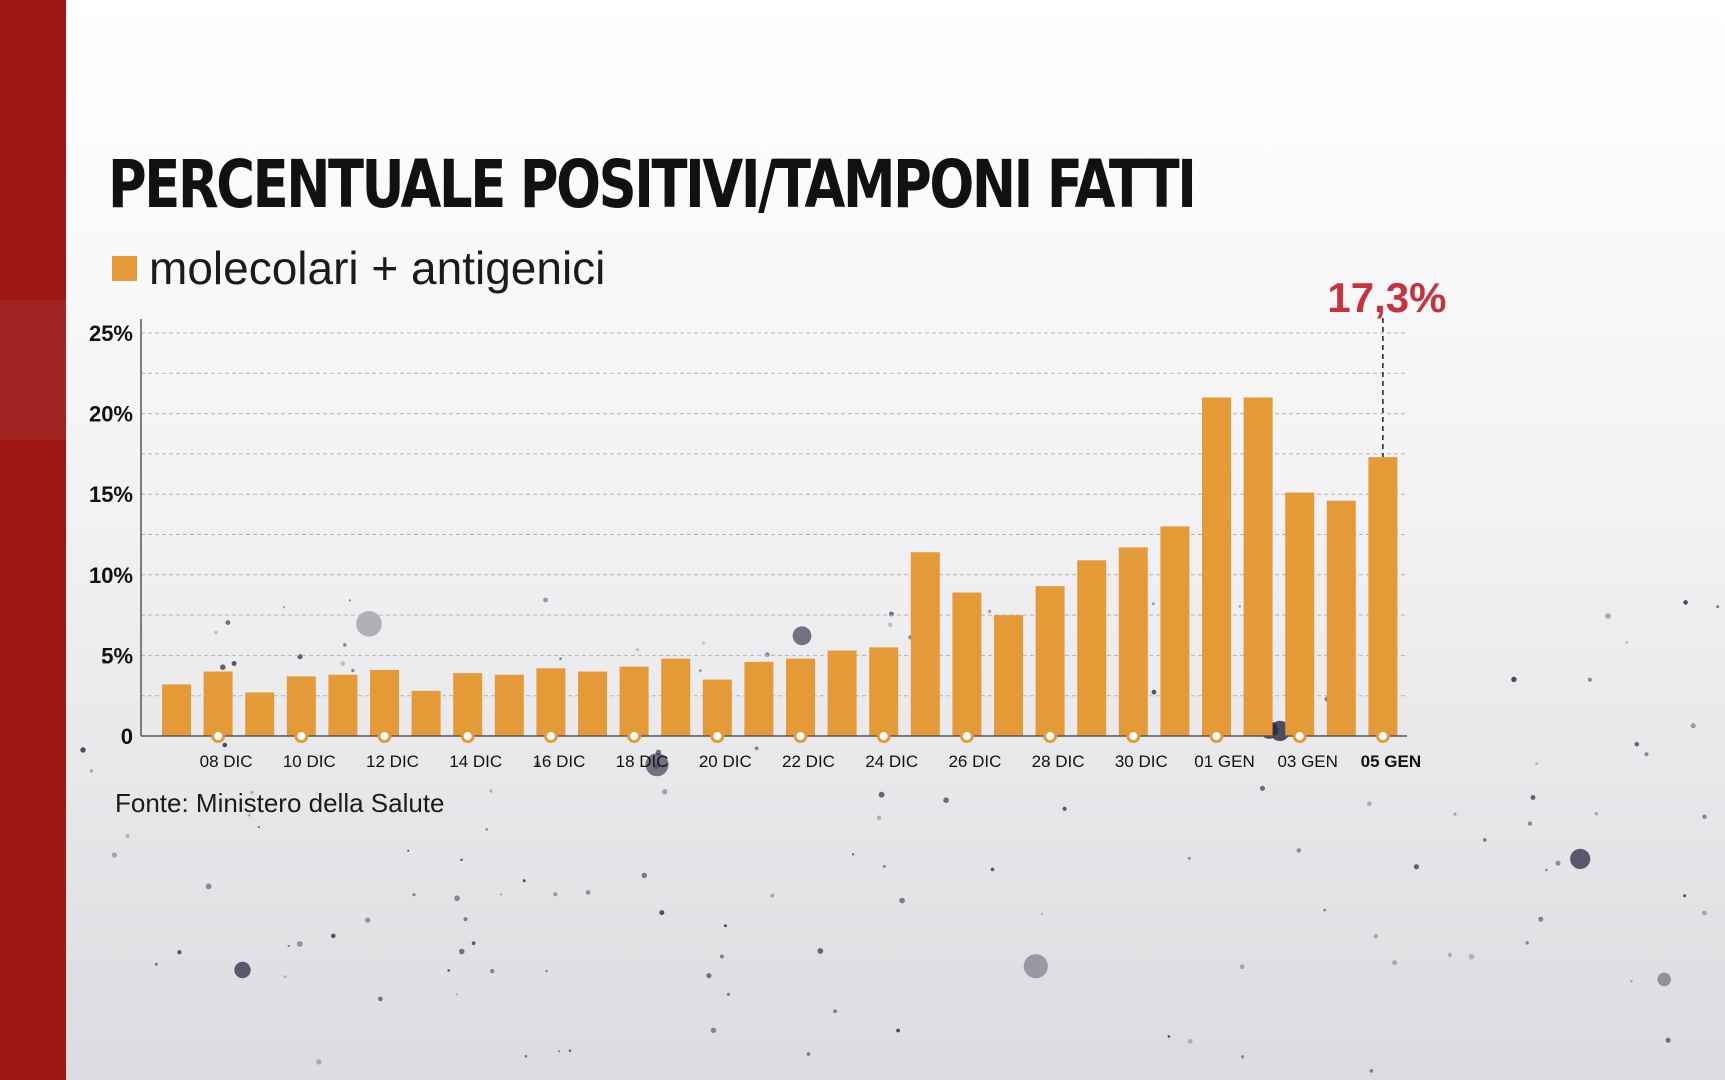 Image resolution: width=1725 pixels, height=1080 pixels. What do you see at coordinates (377, 268) in the screenshot?
I see `legend-label: molecolari + antigenici` at bounding box center [377, 268].